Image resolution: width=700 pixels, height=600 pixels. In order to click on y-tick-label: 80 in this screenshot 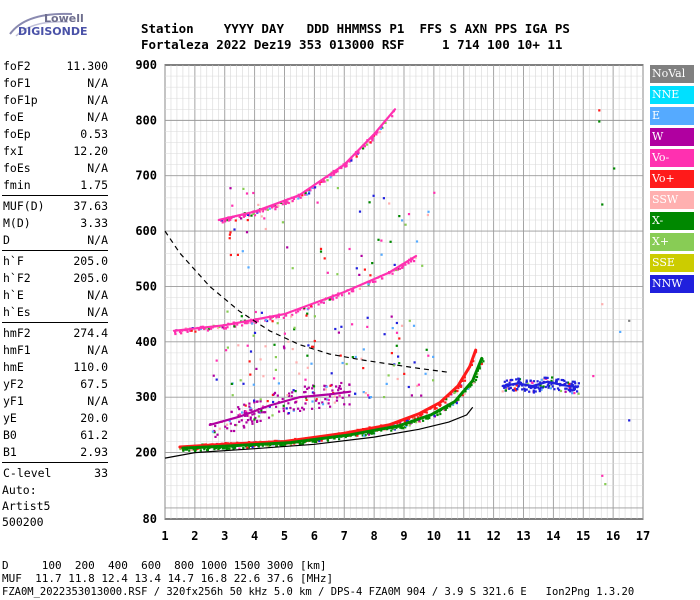, I will do `click(150, 519)`.